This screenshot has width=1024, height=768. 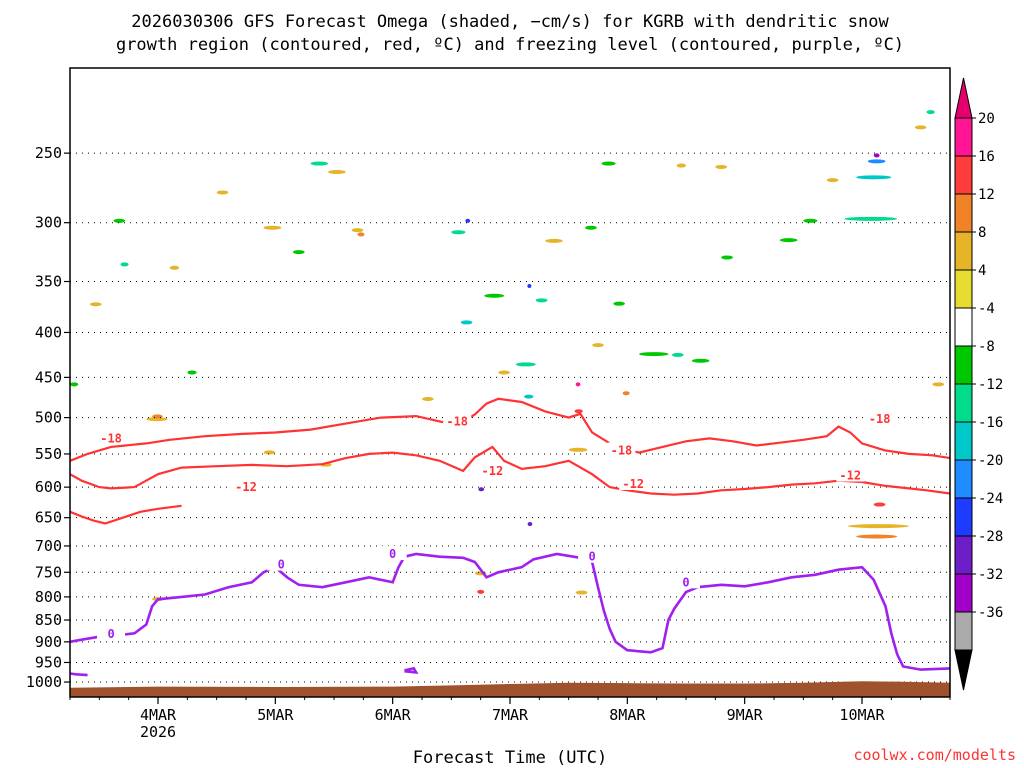 I want to click on freezing-contour-main, so click(x=510, y=611).